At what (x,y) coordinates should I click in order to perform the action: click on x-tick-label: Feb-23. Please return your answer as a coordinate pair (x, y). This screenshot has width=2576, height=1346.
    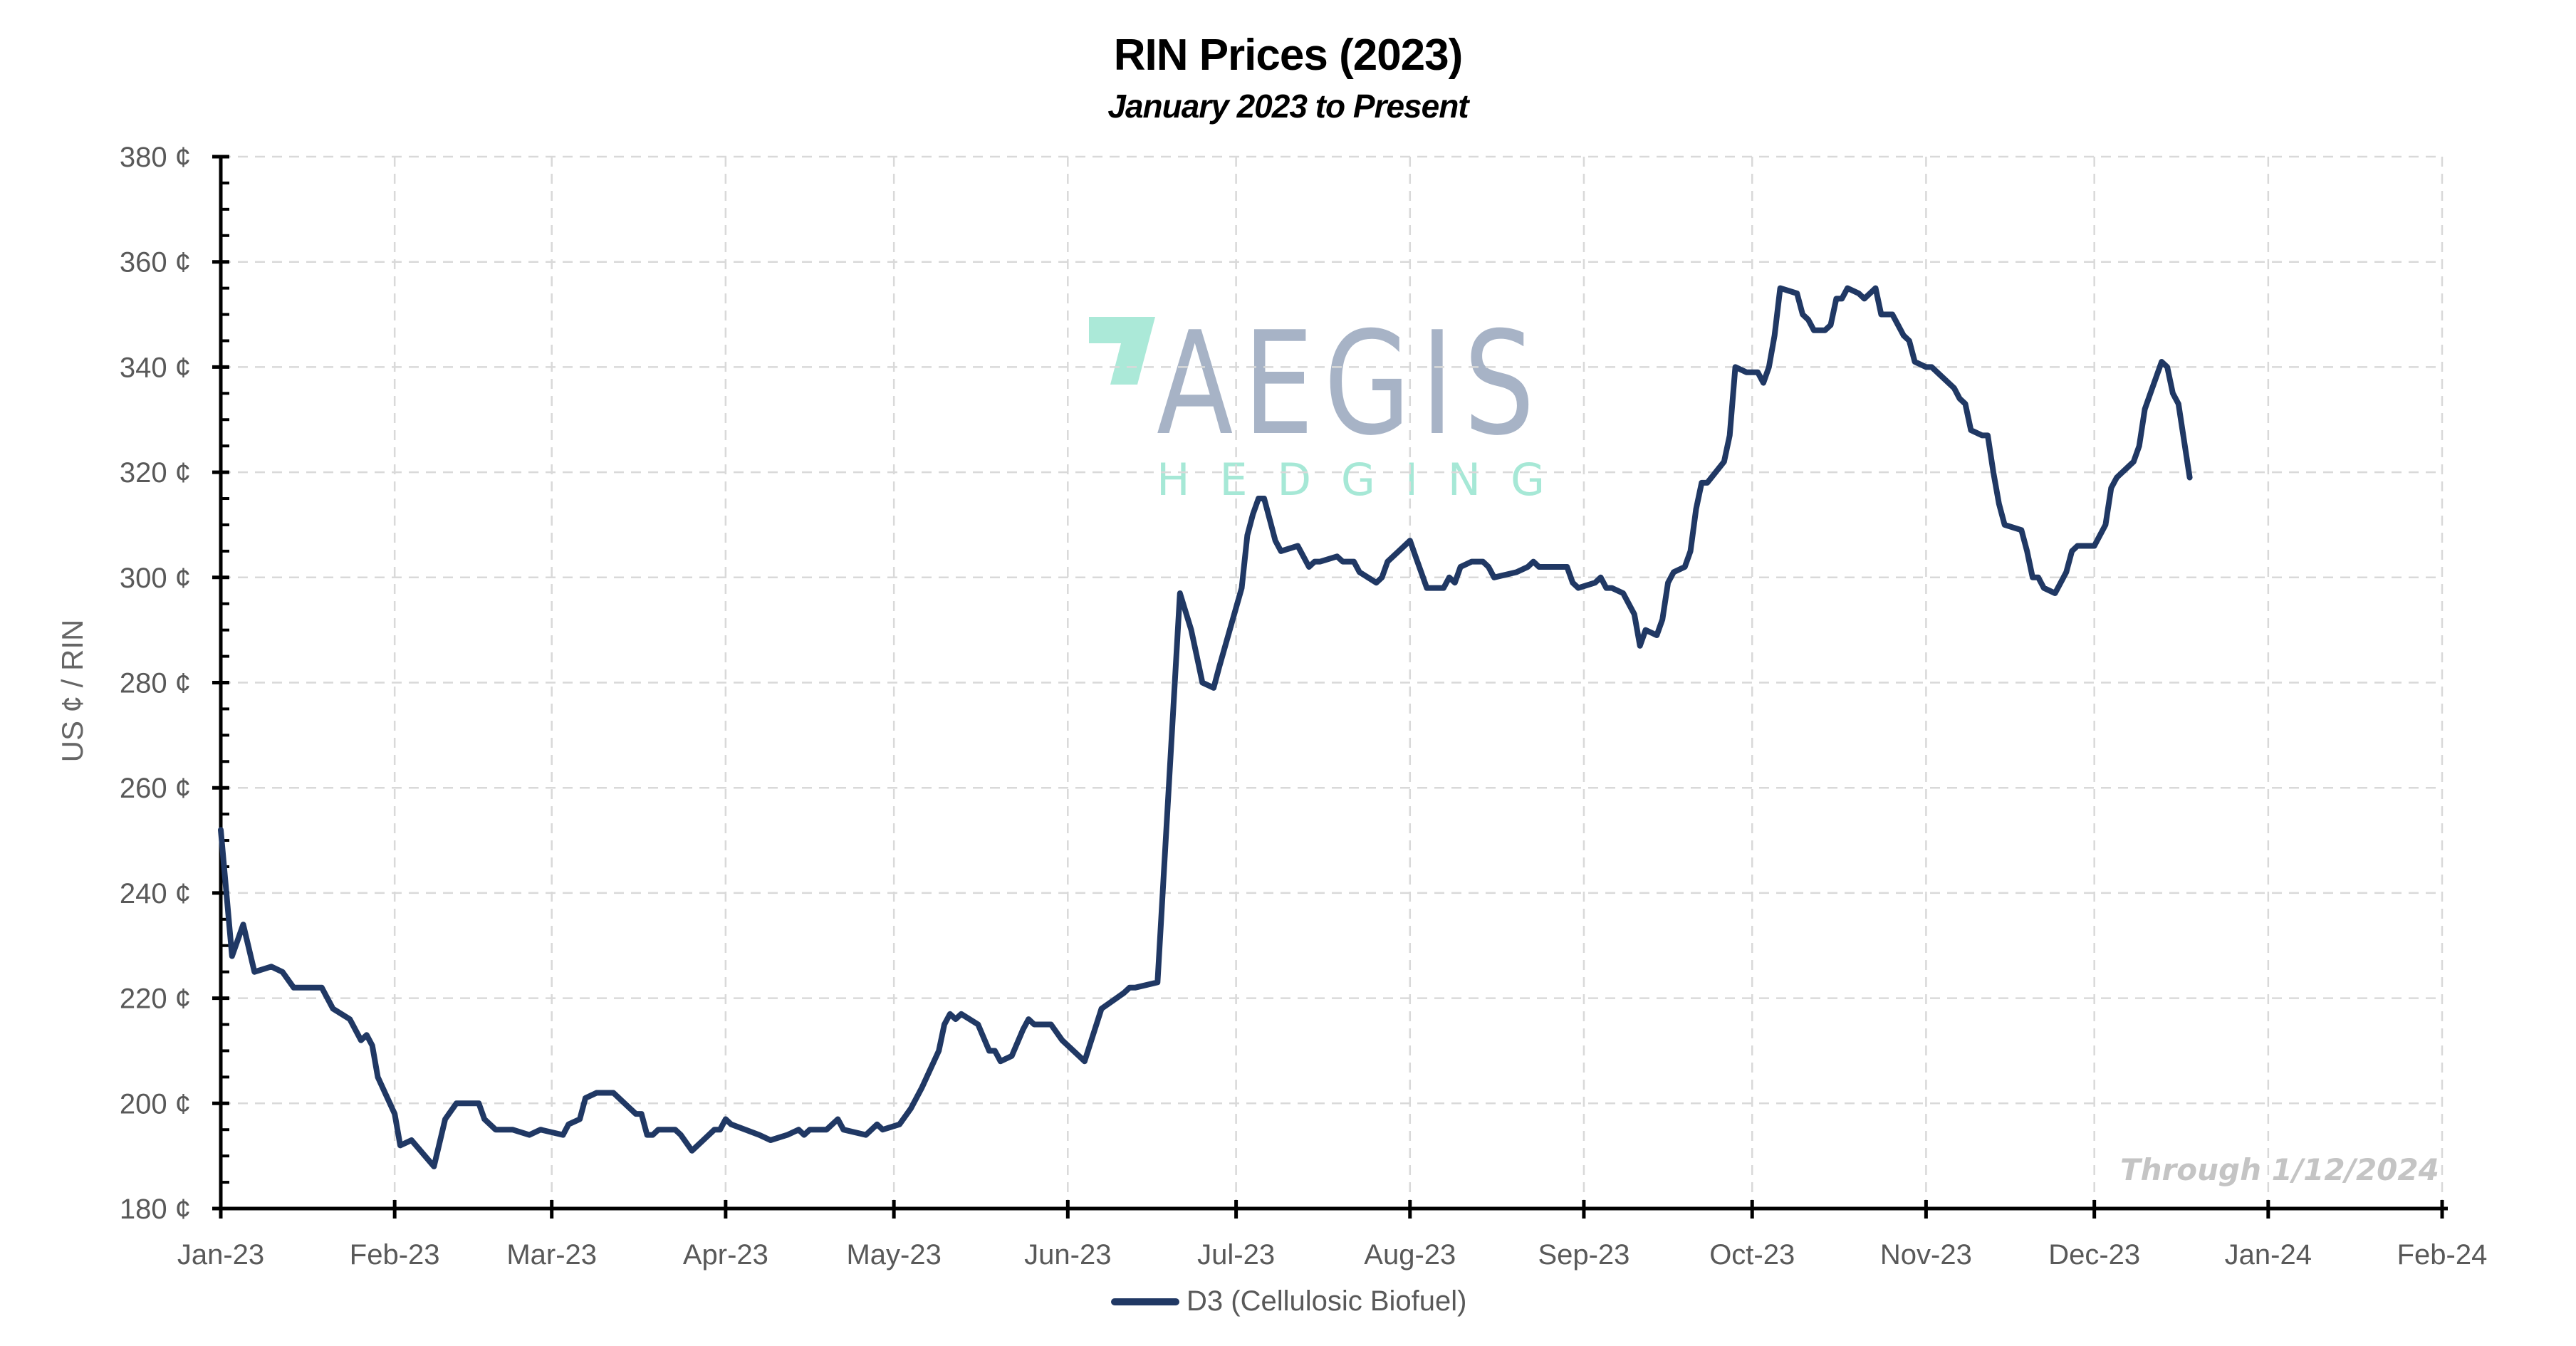
    Looking at the image, I should click on (395, 1255).